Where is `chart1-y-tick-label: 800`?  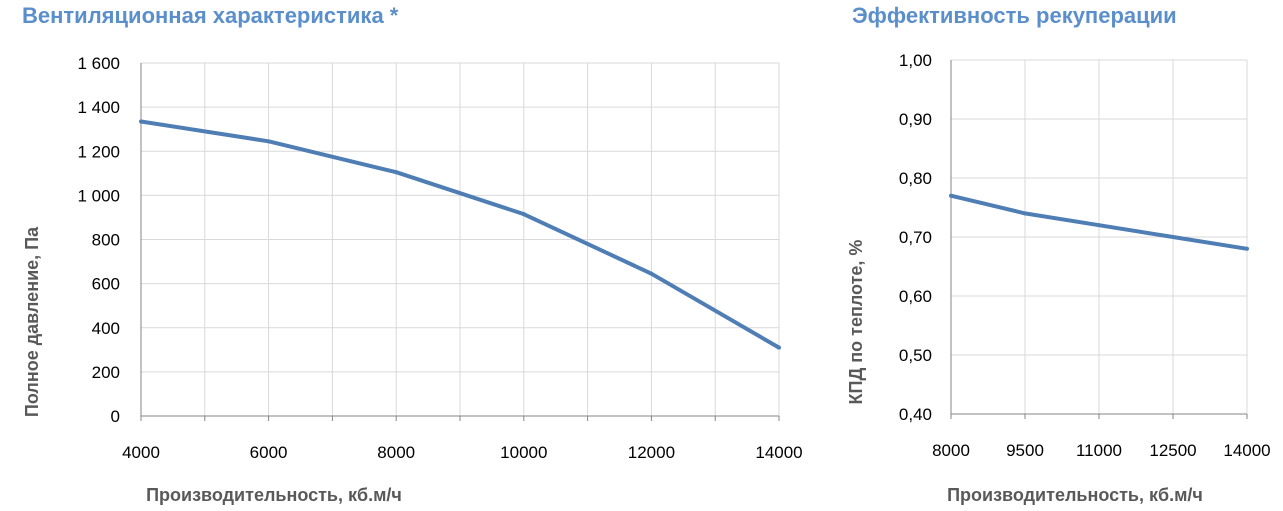 chart1-y-tick-label: 800 is located at coordinates (106, 240).